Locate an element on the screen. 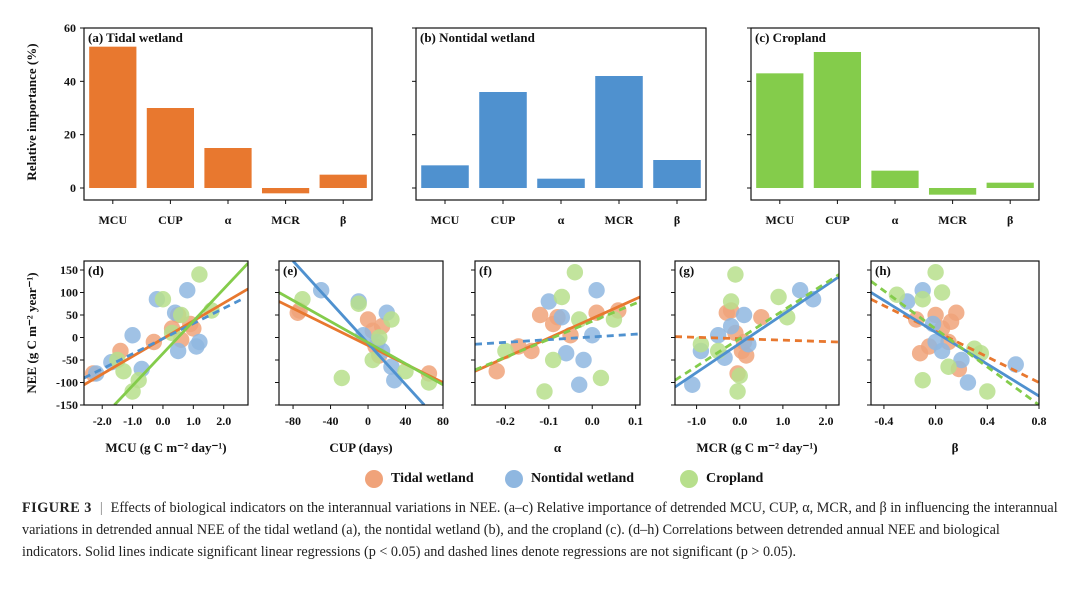  legend-item-cropland: Cropland is located at coordinates (721, 479).